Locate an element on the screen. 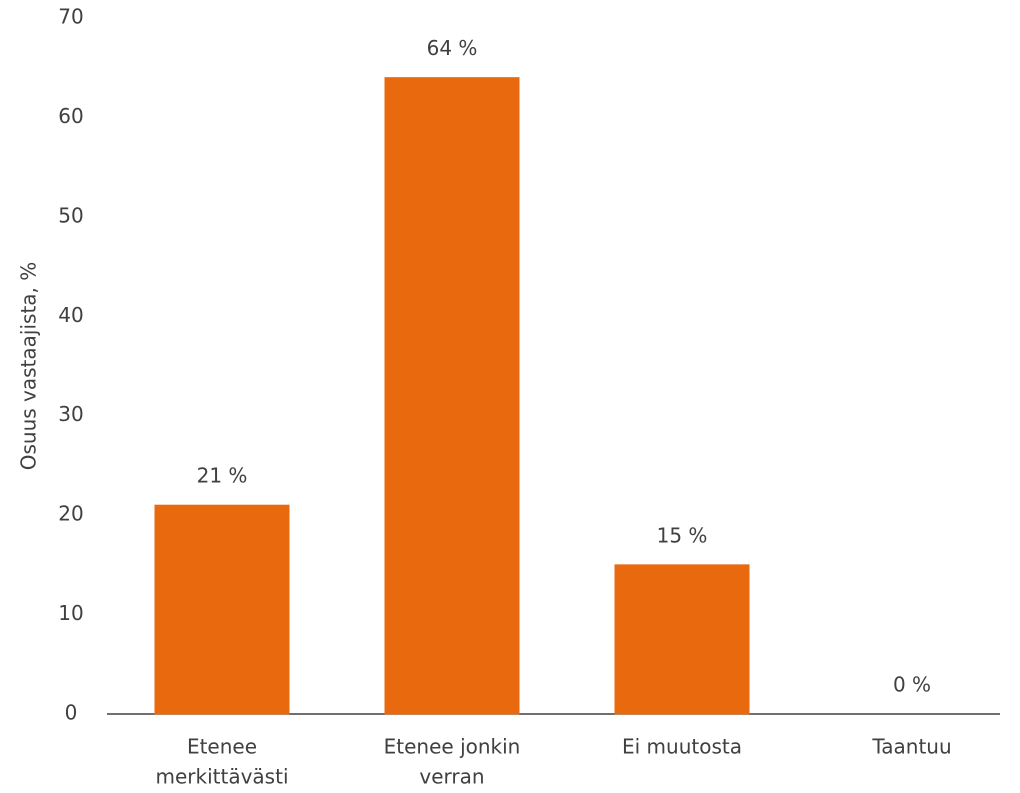 The height and width of the screenshot is (793, 1020). y-tick-label: 40 is located at coordinates (70, 315).